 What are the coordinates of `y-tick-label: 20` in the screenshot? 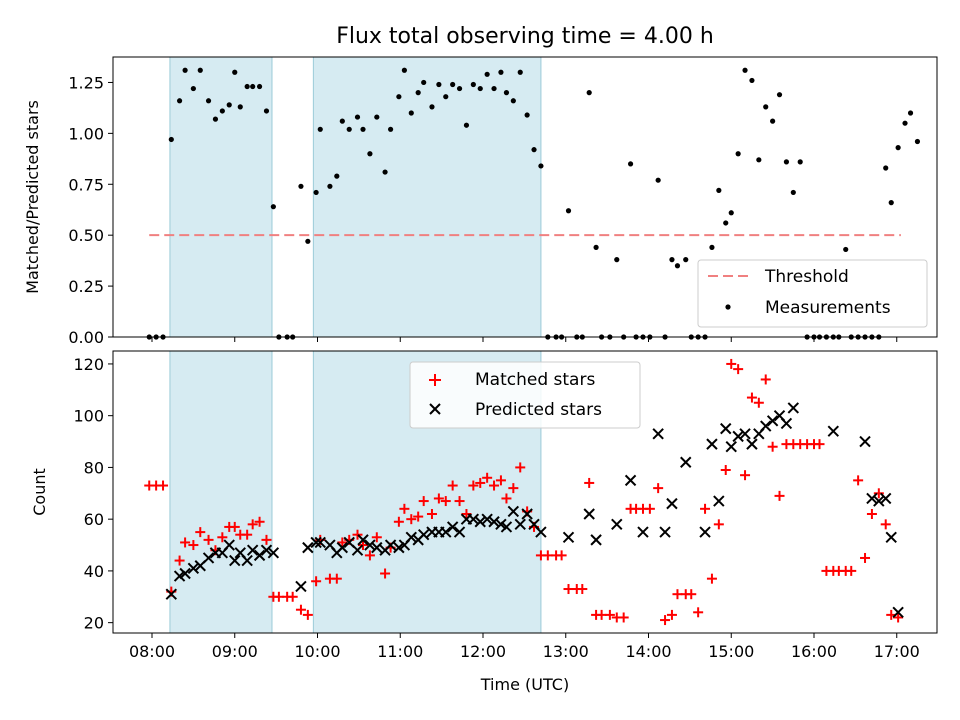 It's located at (94, 623).